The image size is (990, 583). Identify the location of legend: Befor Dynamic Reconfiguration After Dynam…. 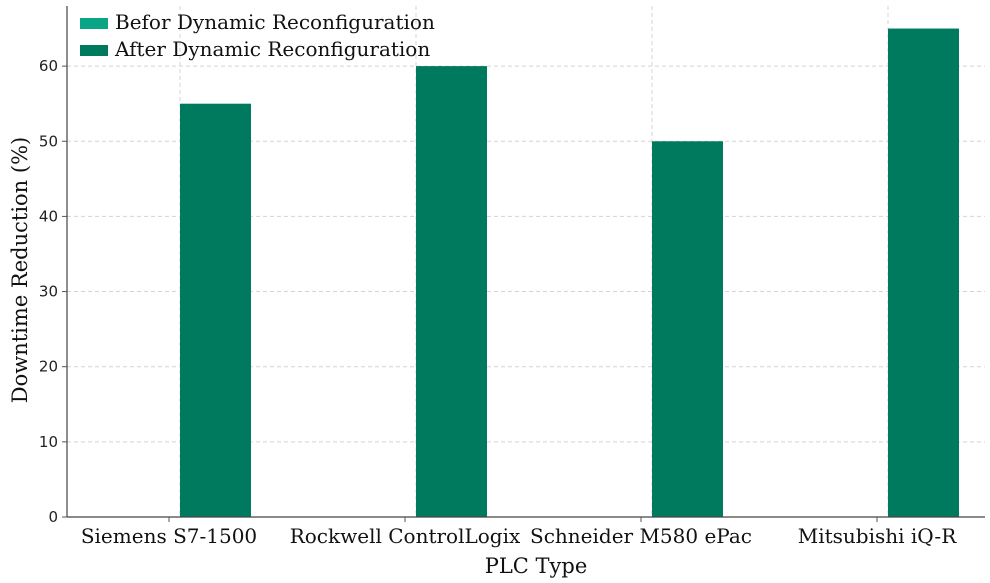
(257, 35).